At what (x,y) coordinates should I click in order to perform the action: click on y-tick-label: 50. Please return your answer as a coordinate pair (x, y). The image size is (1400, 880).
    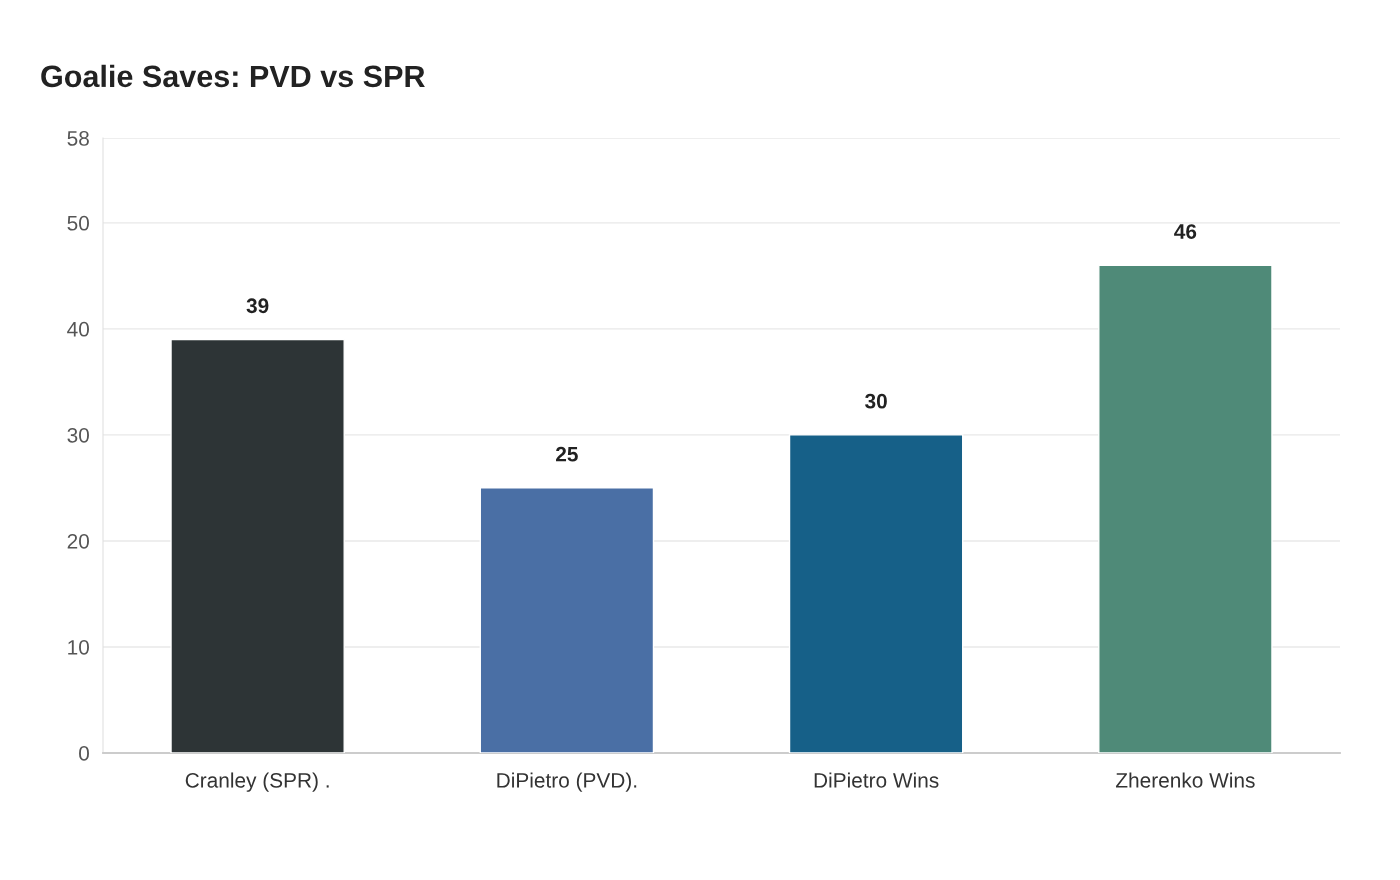
    Looking at the image, I should click on (78, 223).